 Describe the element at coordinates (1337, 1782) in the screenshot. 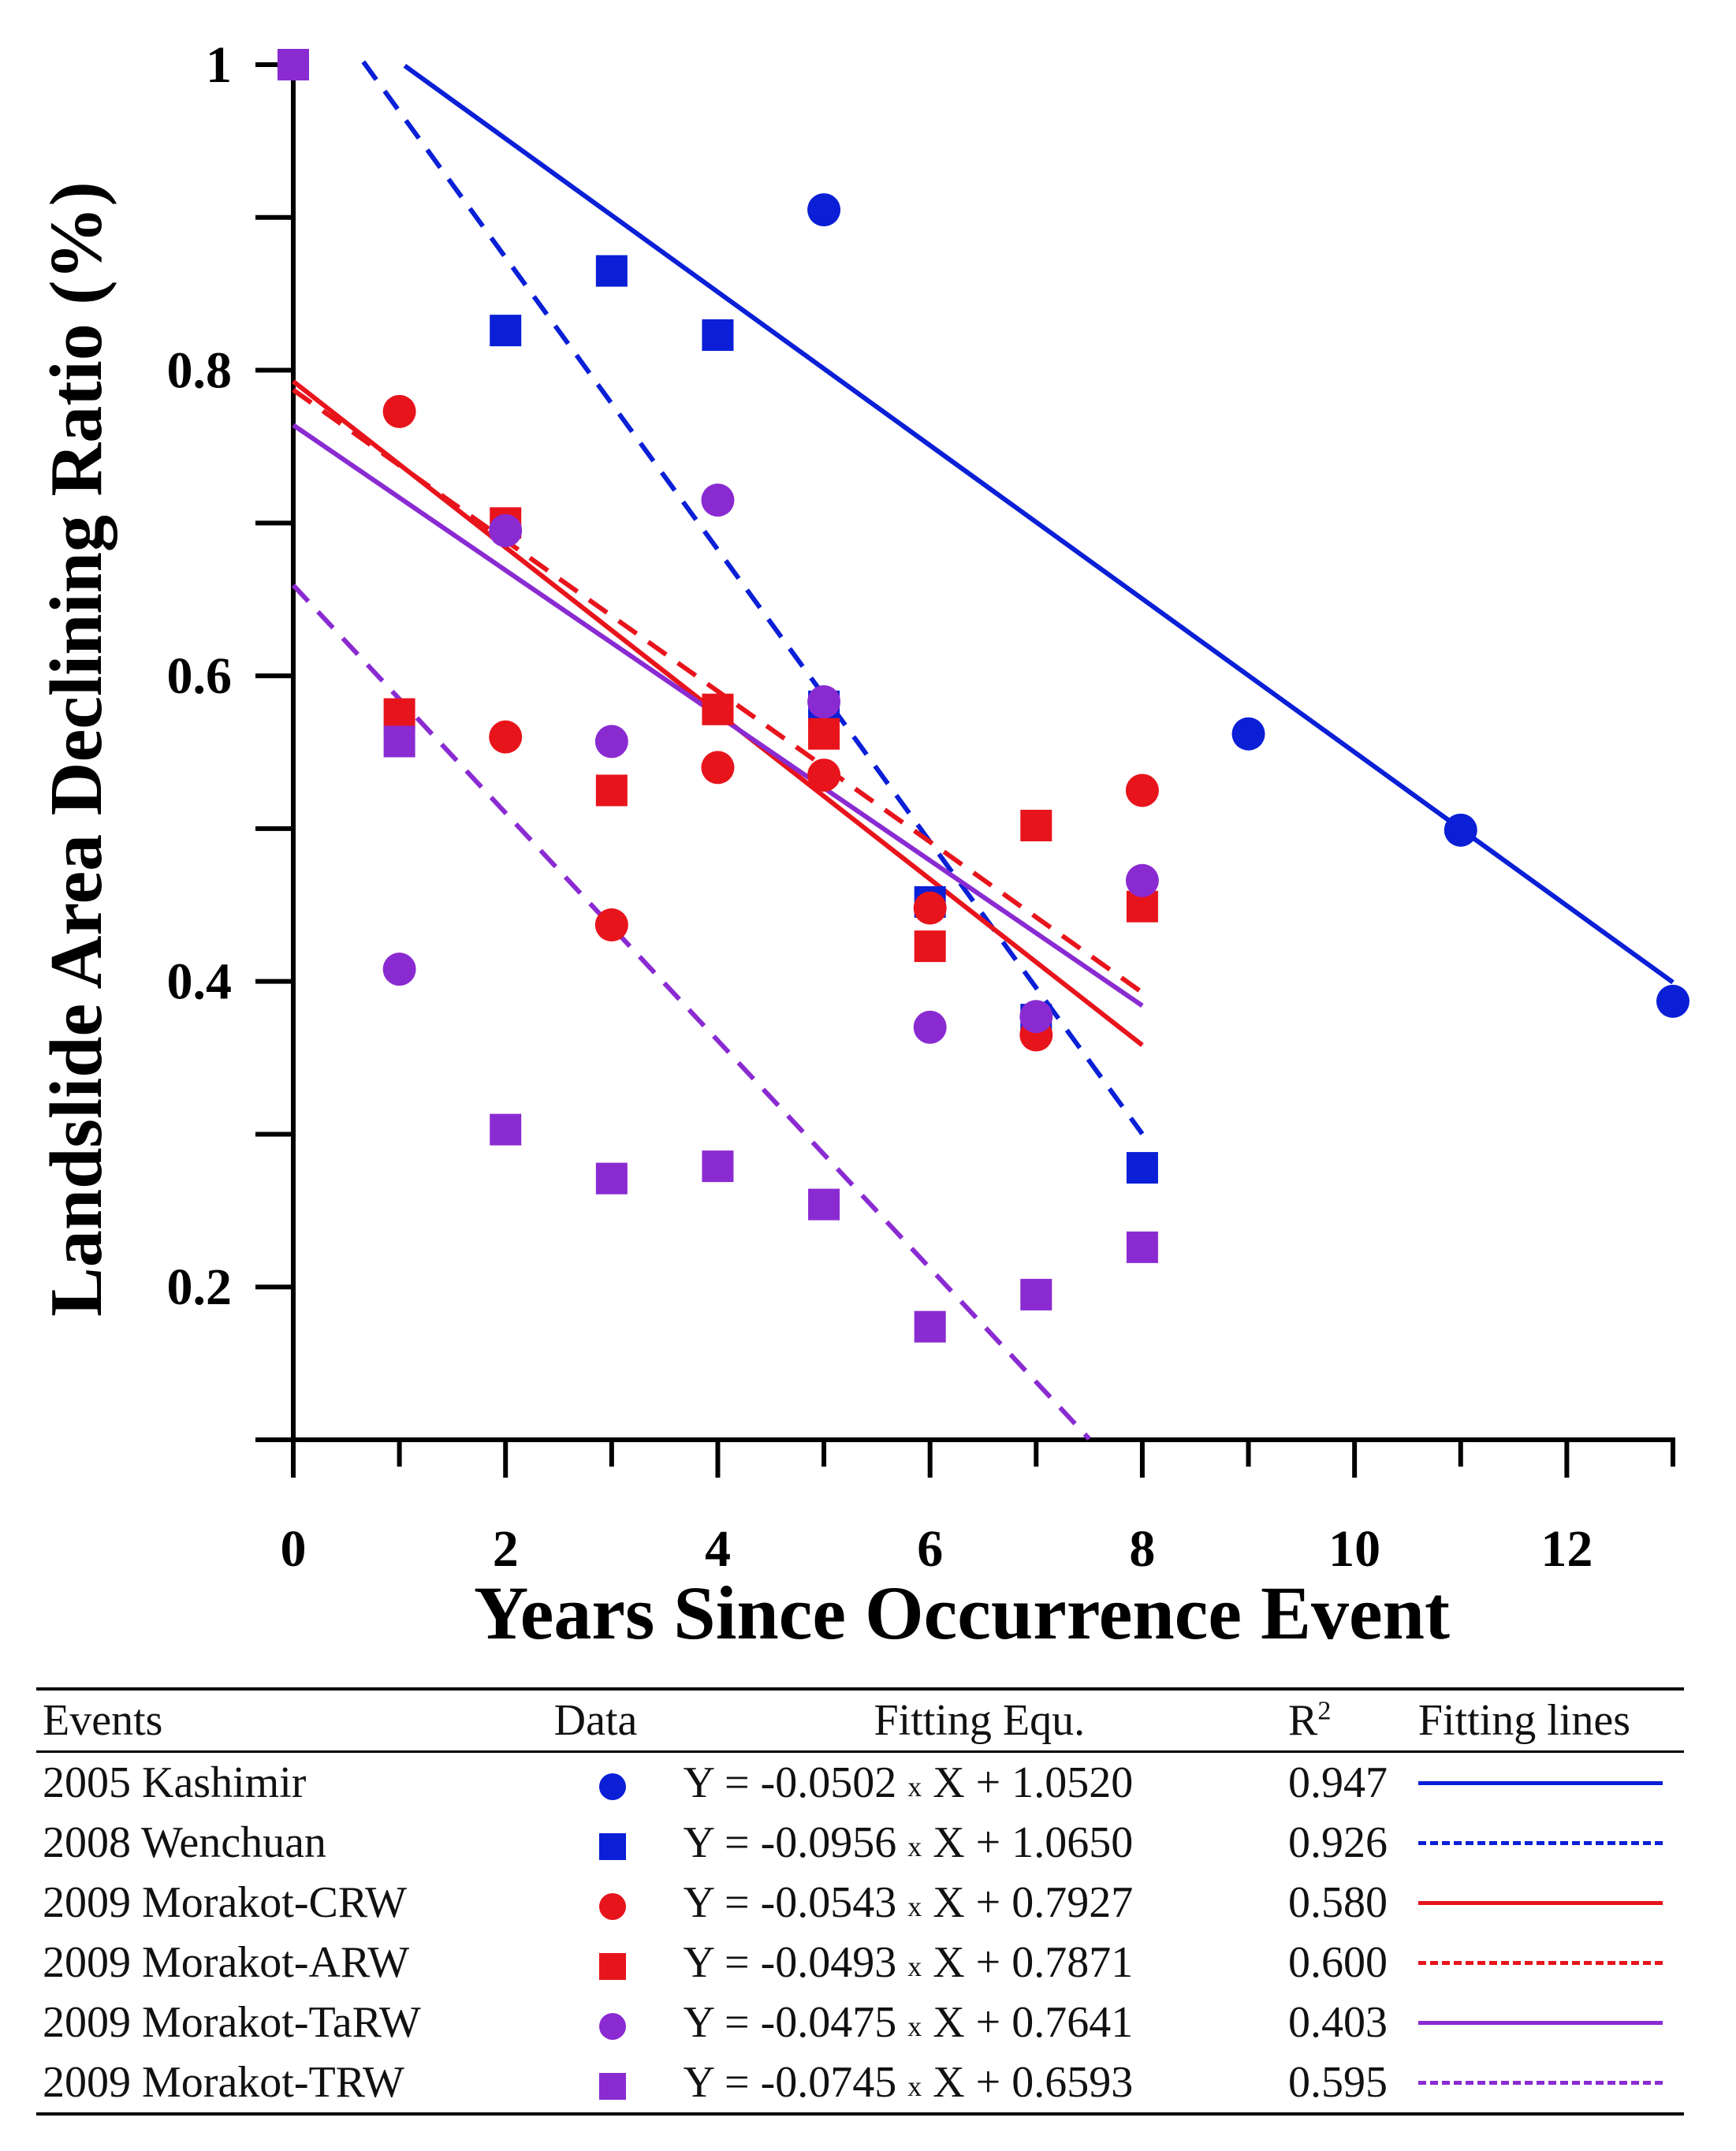

I see `legend-r2-value: 0.947` at that location.